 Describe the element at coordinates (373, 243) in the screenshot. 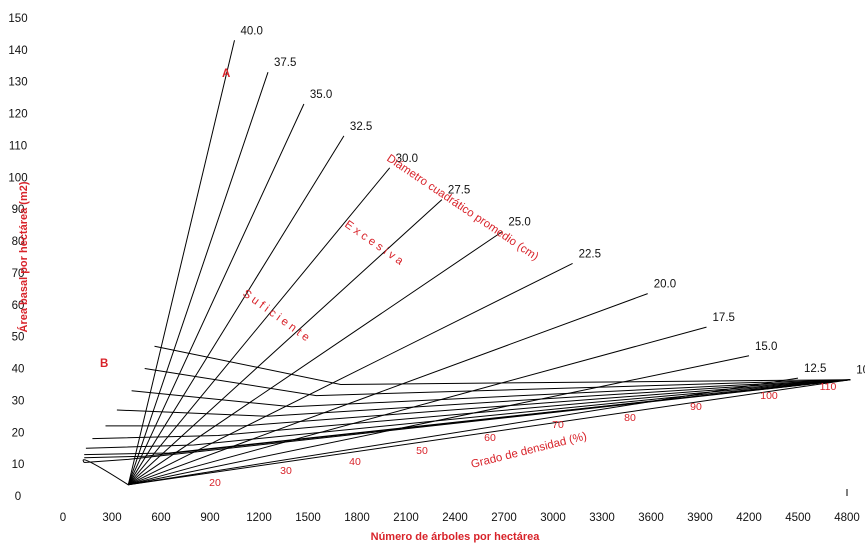

I see `zone-annotation: E x c e s i v a` at that location.